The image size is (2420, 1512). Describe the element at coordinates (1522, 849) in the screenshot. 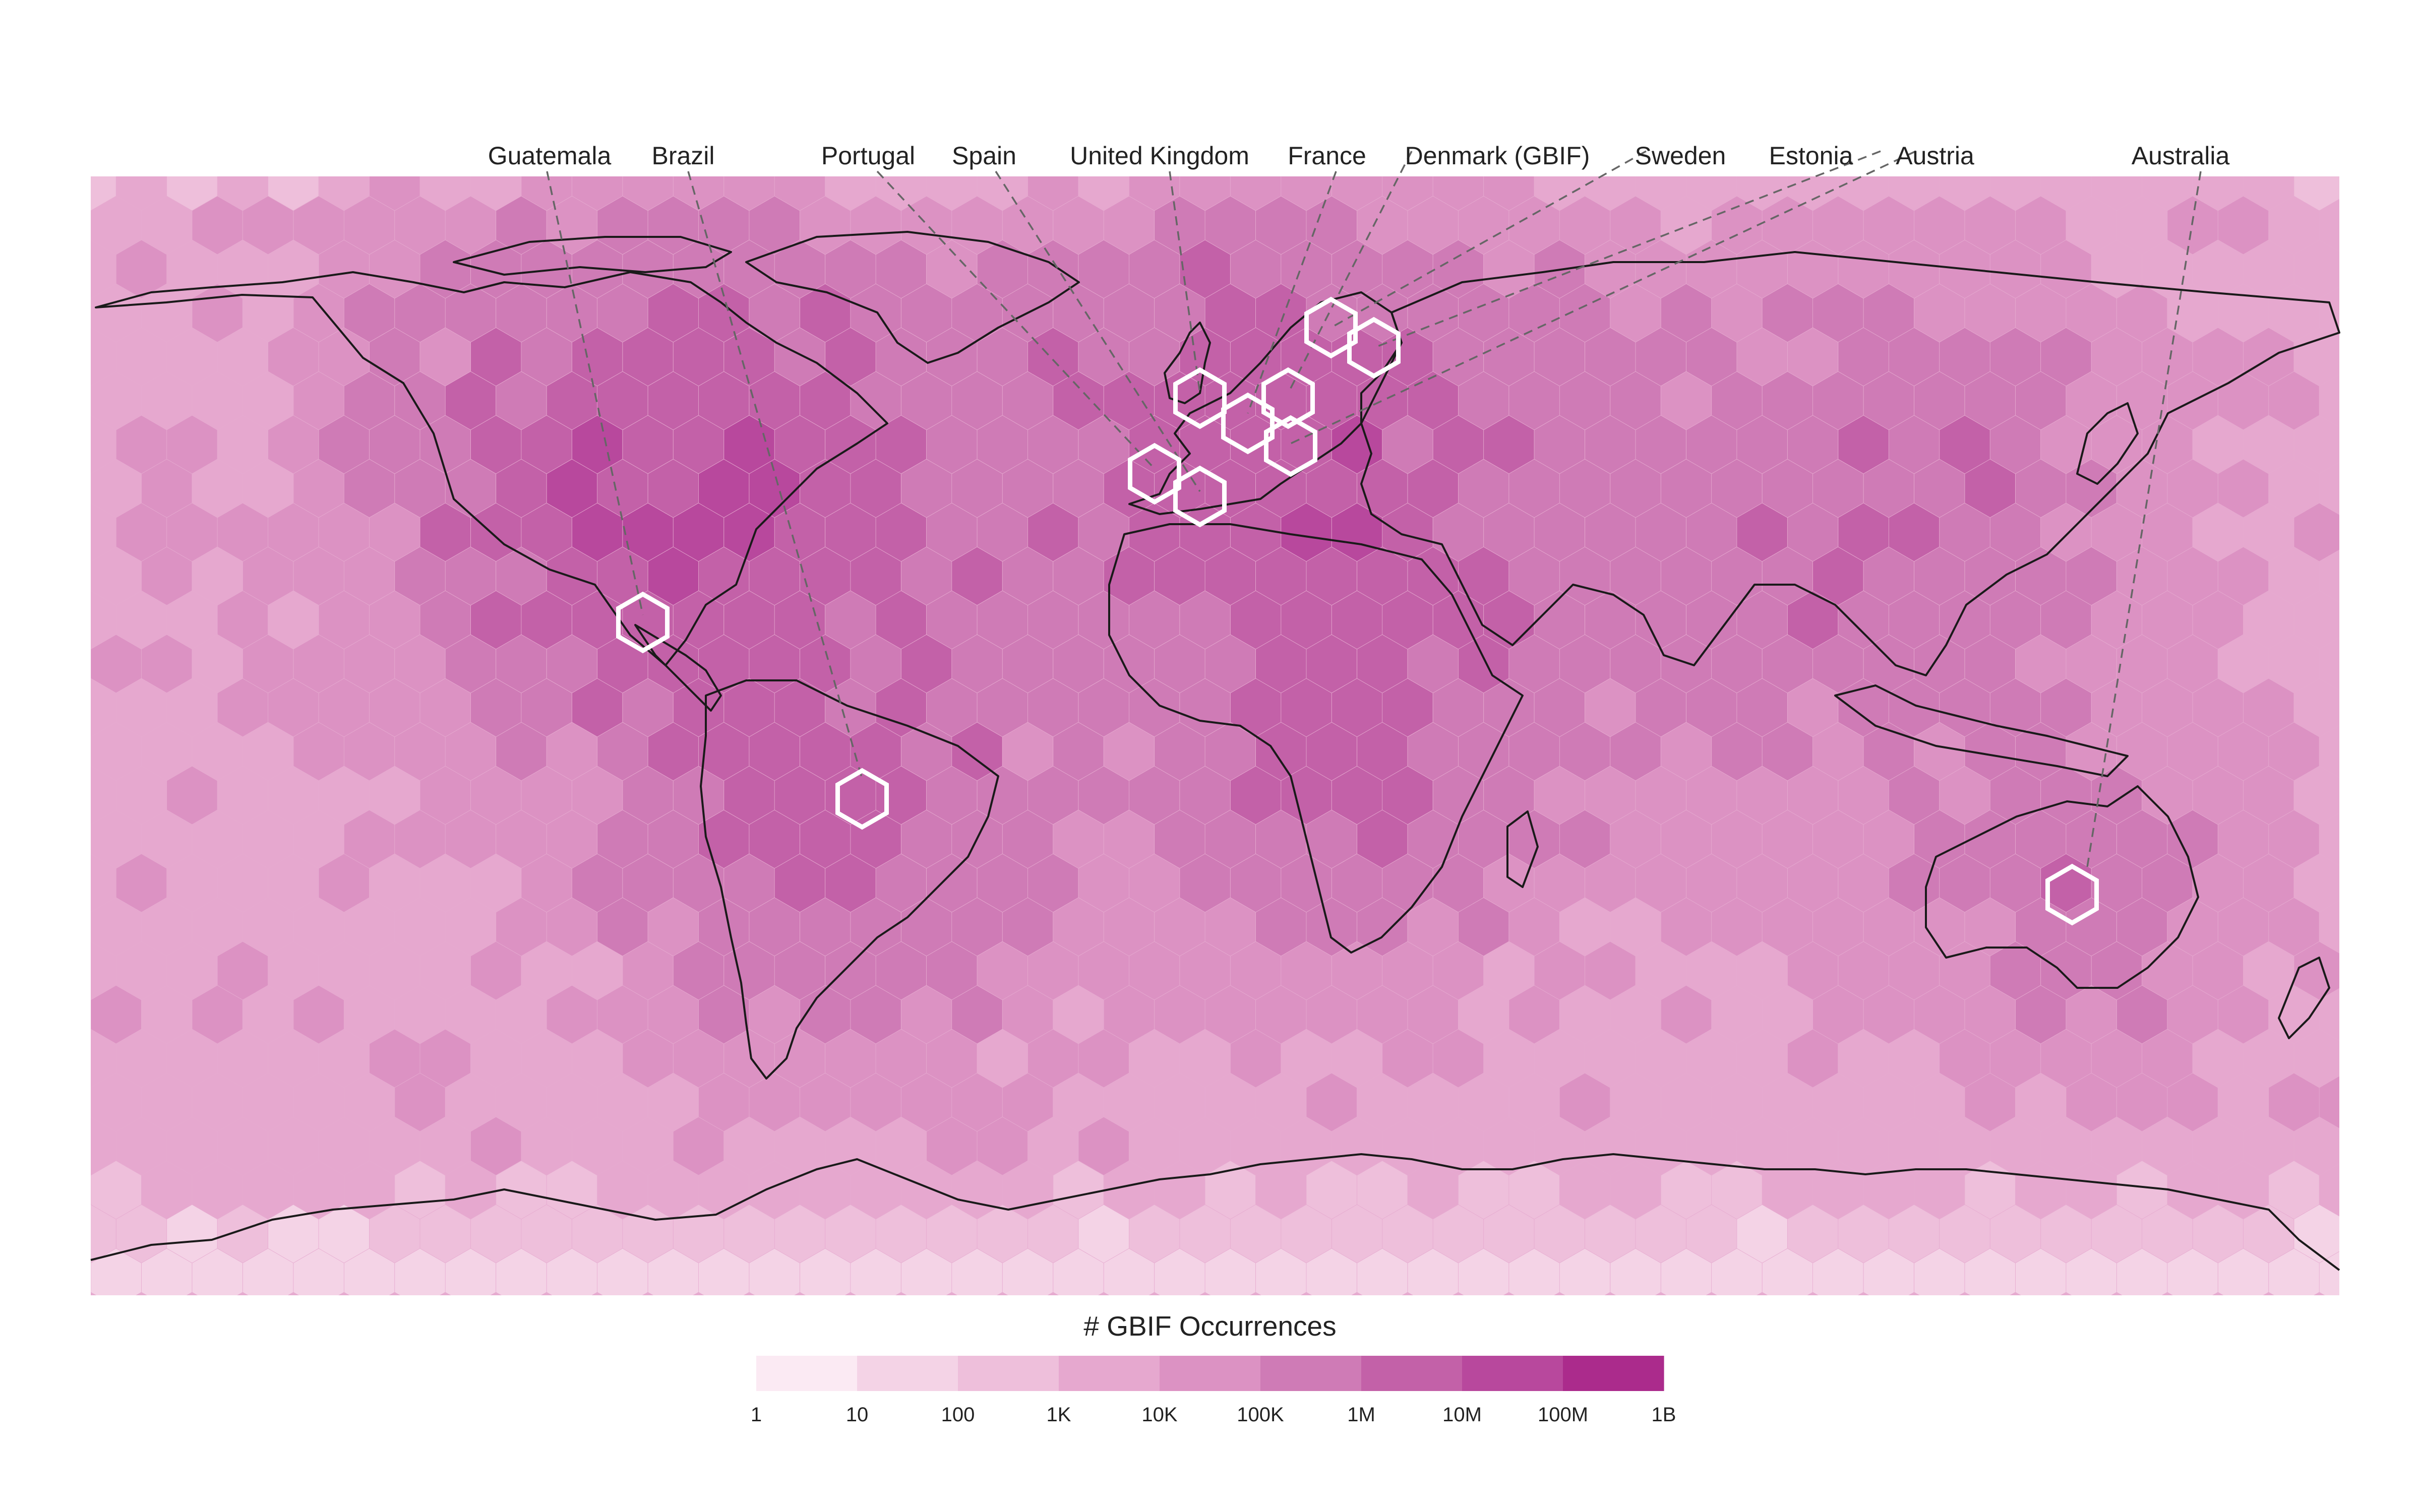

I see `madagascar-coastline` at that location.